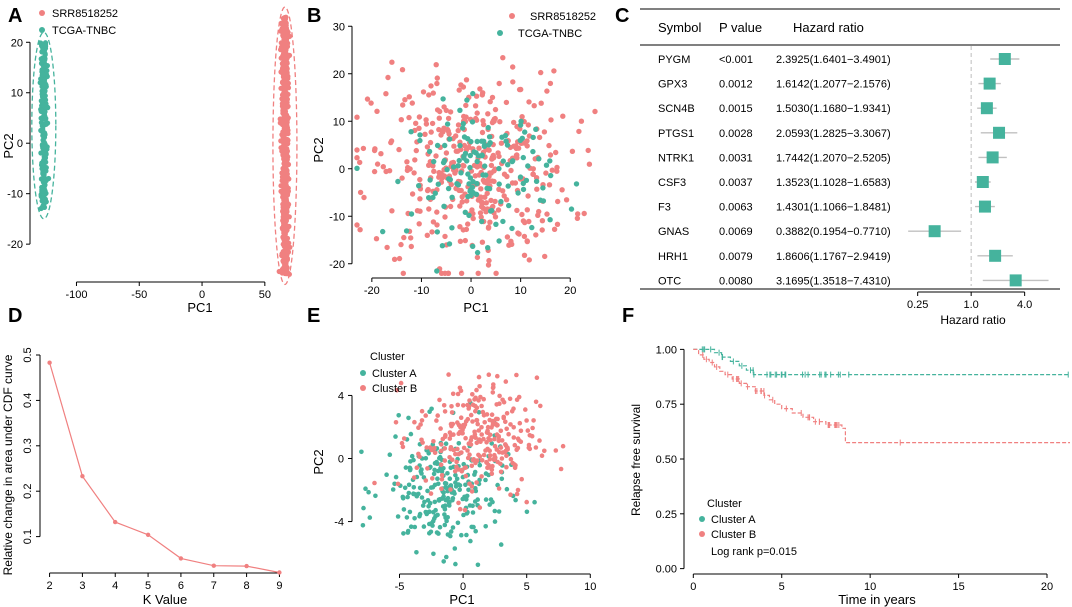 Image resolution: width=1072 pixels, height=607 pixels. Describe the element at coordinates (958, 587) in the screenshot. I see `x-tick-label: 15` at that location.